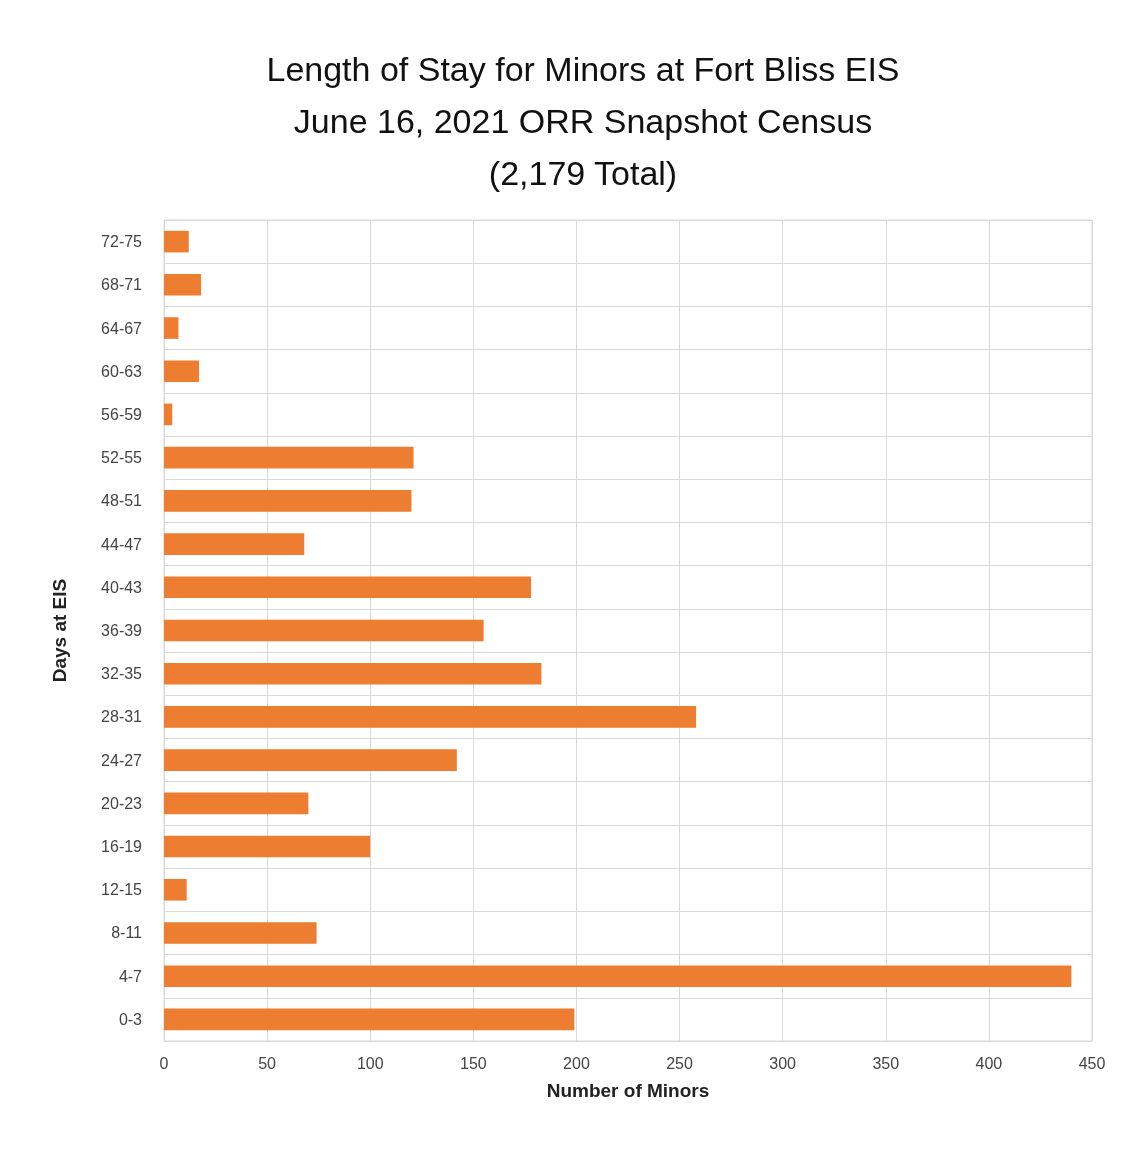 This screenshot has height=1157, width=1130. I want to click on x-tick-label: 50, so click(267, 1063).